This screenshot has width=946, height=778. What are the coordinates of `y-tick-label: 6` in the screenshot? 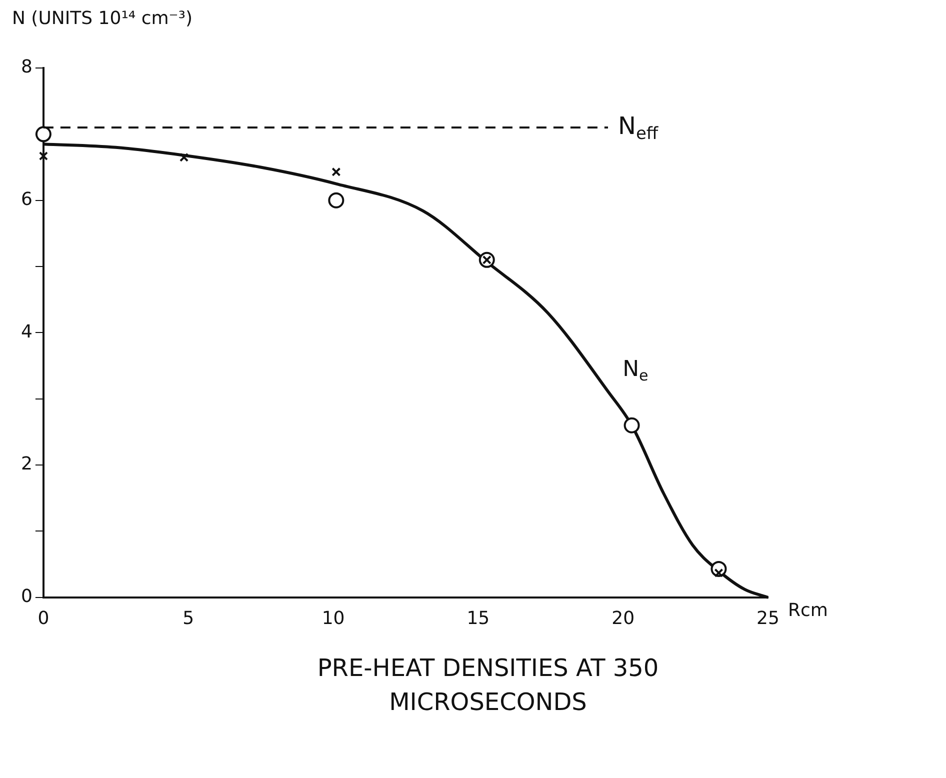 It's located at (26, 199).